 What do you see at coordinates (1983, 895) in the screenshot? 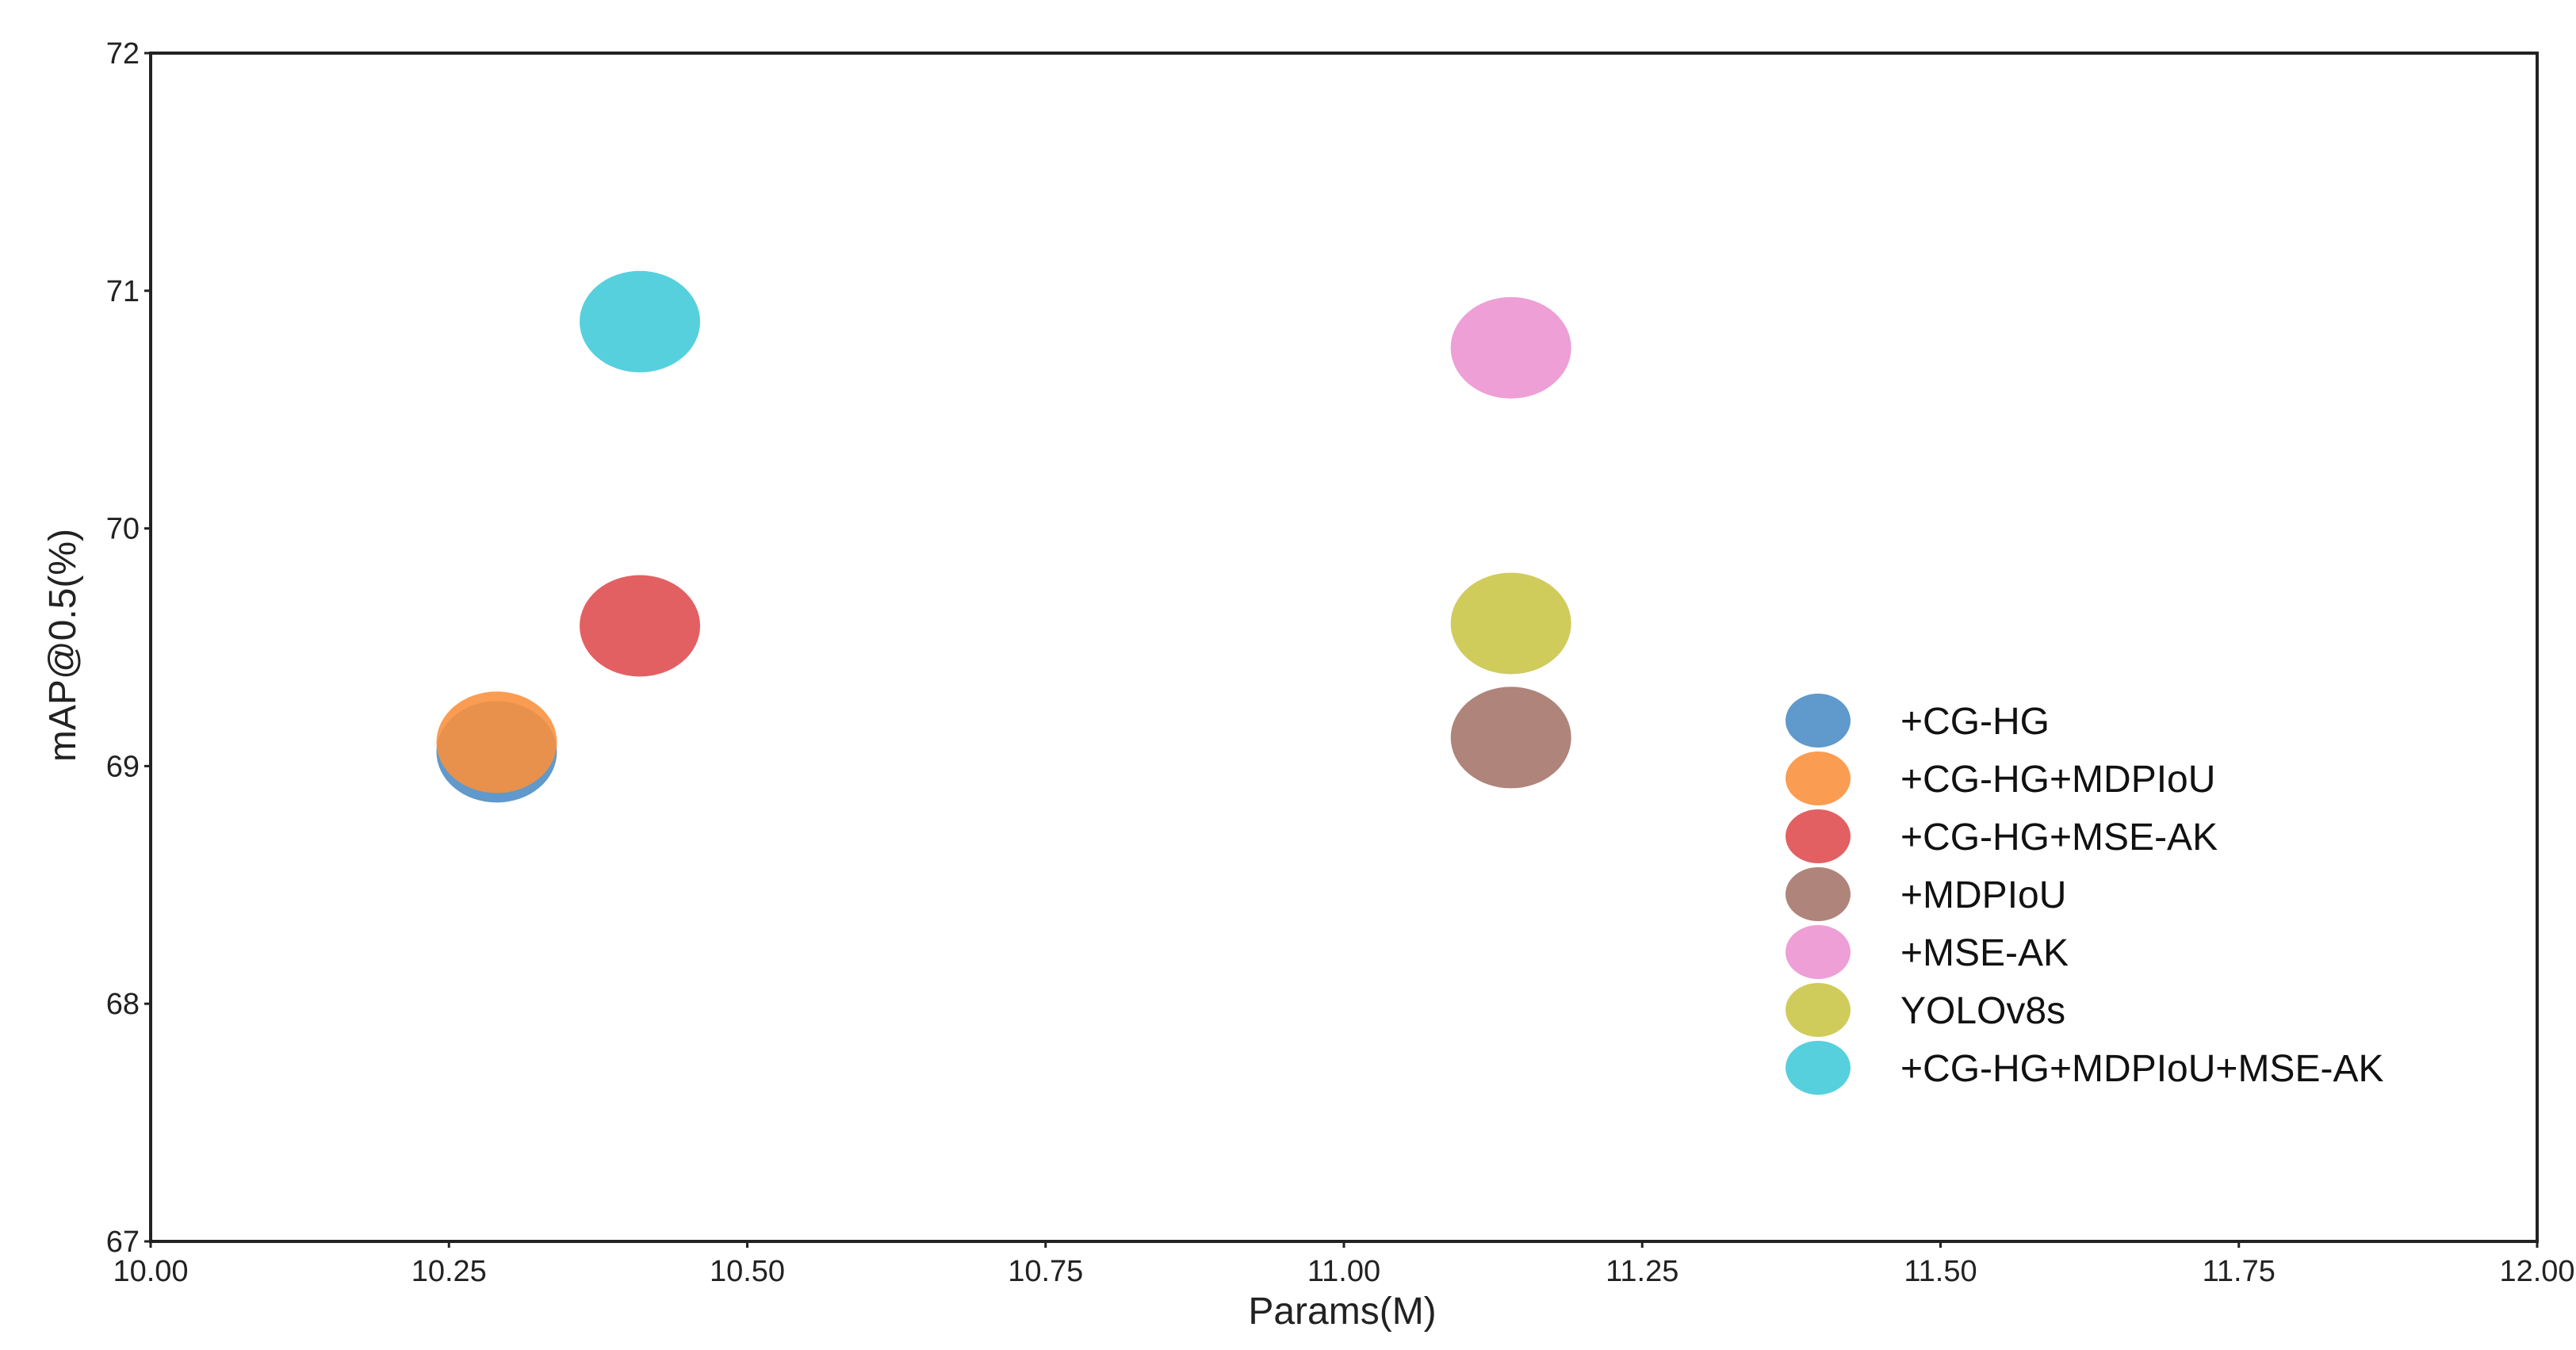
I see `legend-label: +MDPIoU` at bounding box center [1983, 895].